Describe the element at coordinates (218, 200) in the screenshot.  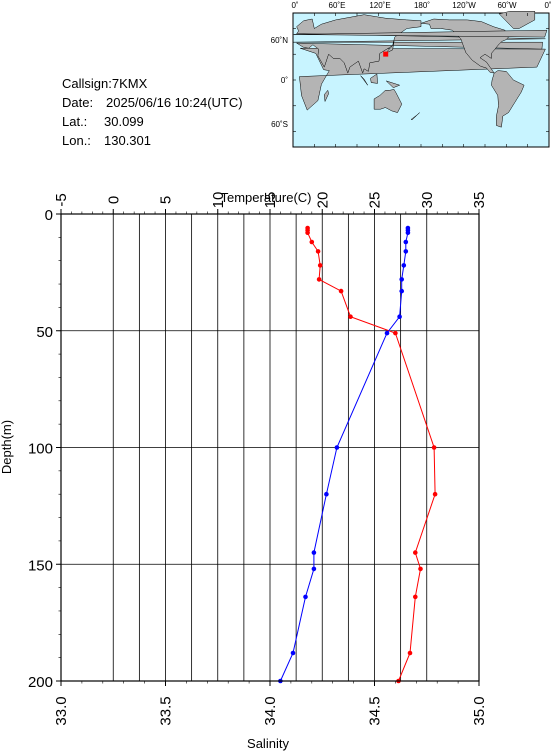
I see `temperature-tick-label: 10` at that location.